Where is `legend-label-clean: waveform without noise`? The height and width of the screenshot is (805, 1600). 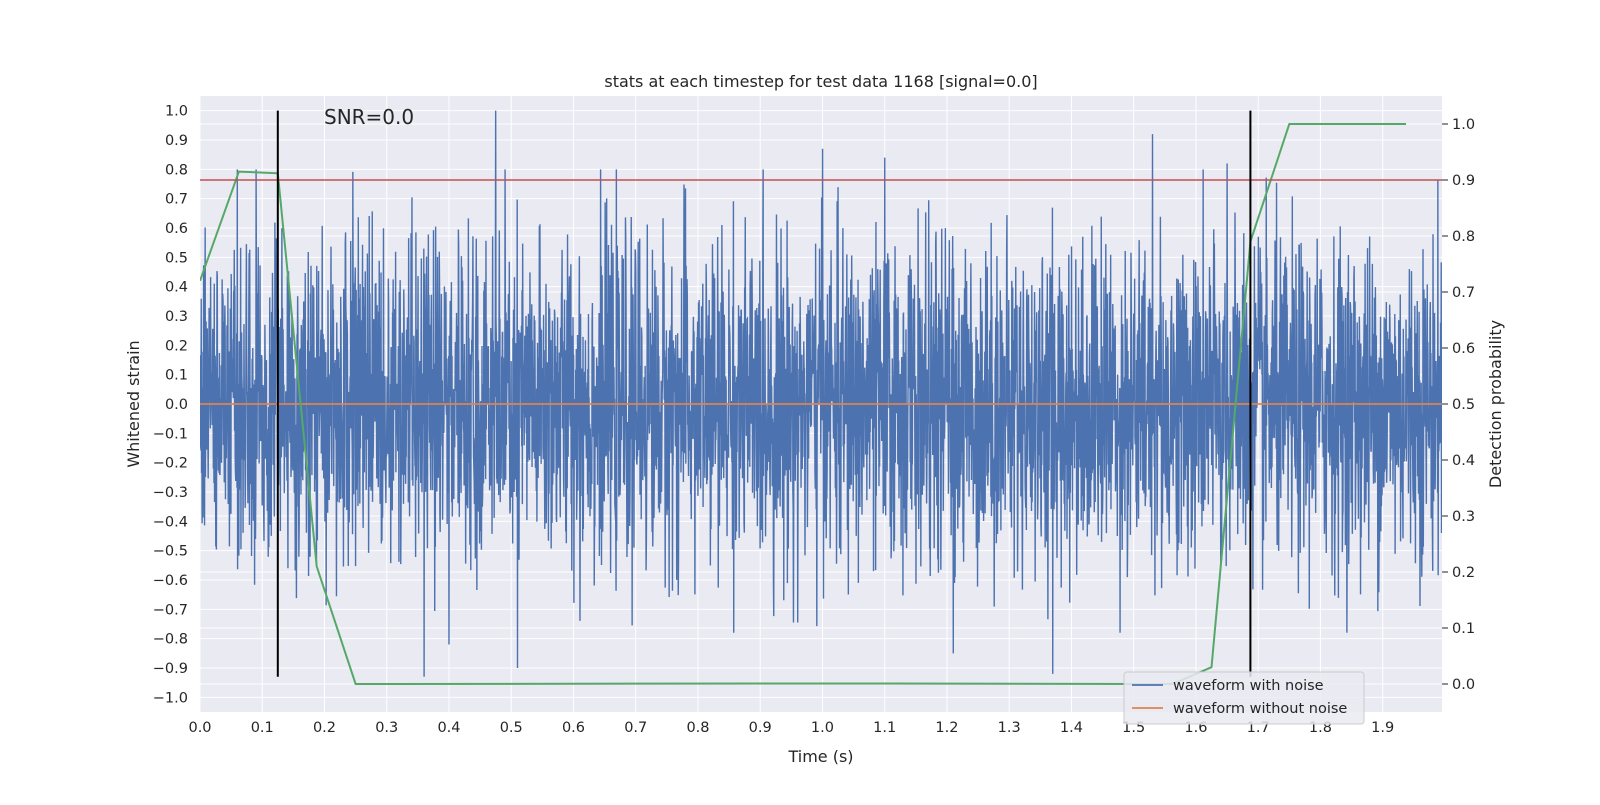 legend-label-clean: waveform without noise is located at coordinates (1260, 709).